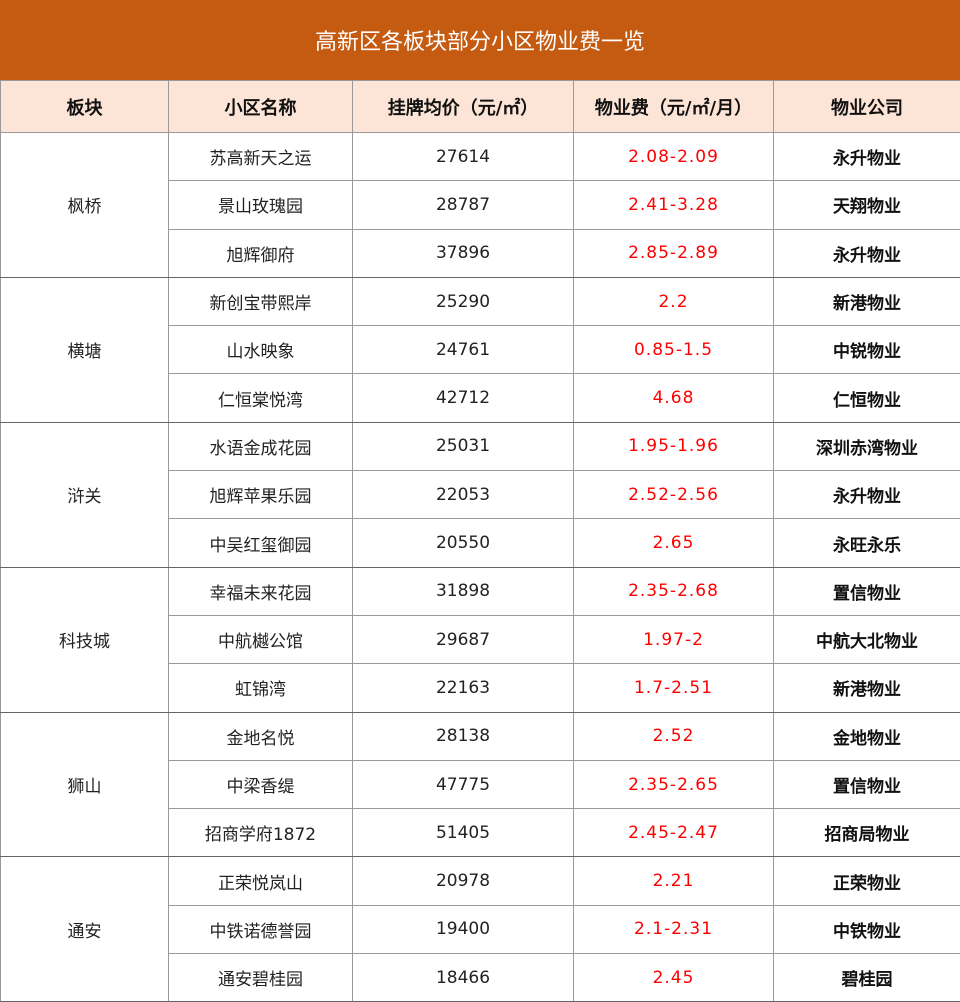 This screenshot has height=1002, width=960. I want to click on price-cell: 28138, so click(463, 736).